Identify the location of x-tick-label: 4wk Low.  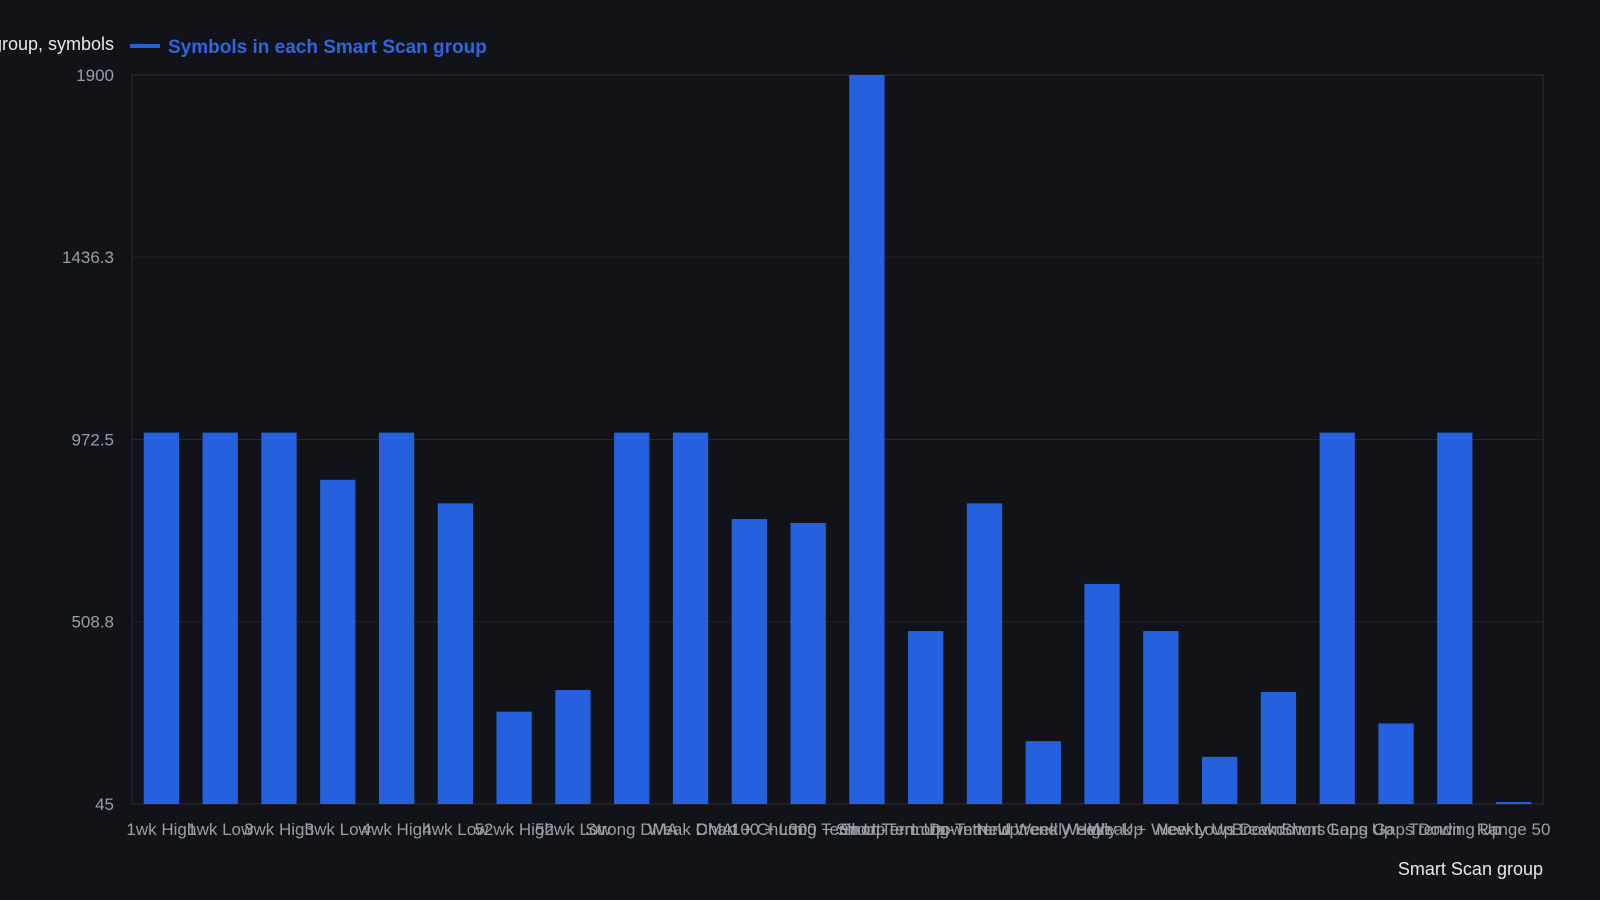
(455, 829).